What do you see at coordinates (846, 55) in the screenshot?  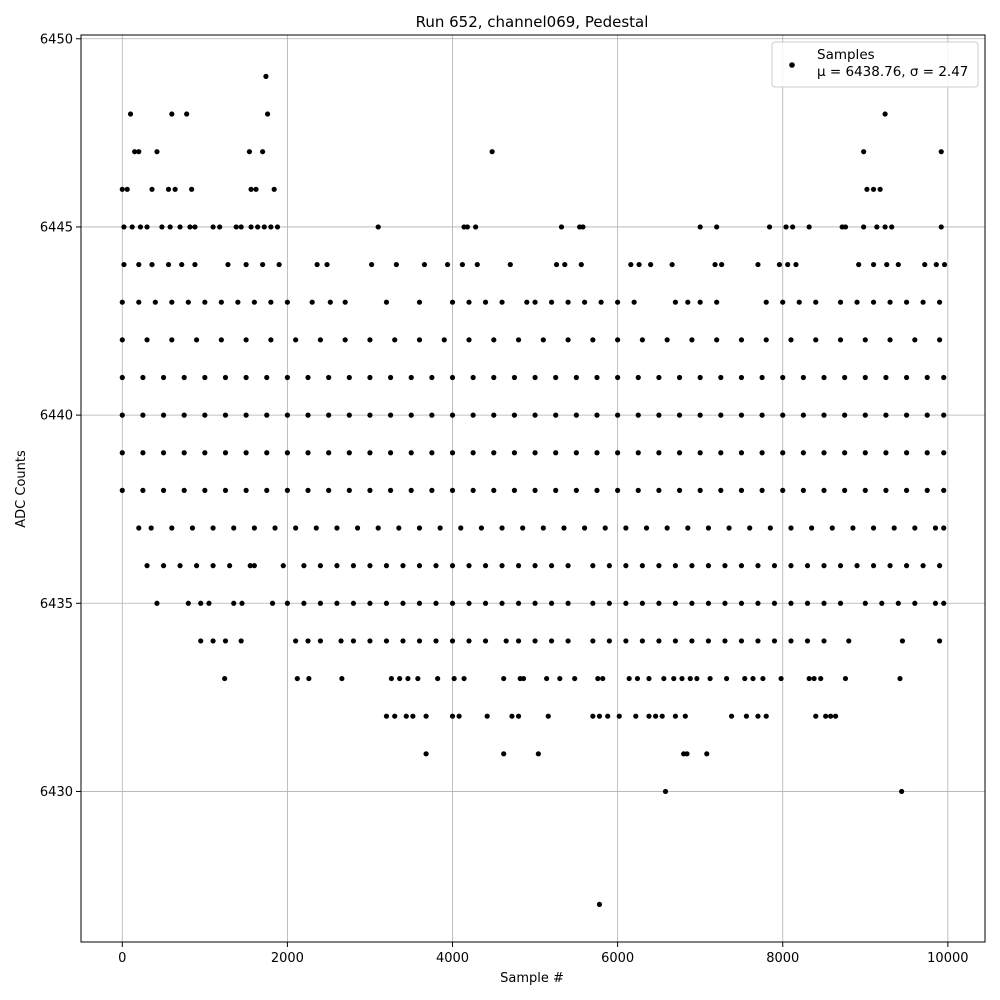 I see `legend-label: Samples` at bounding box center [846, 55].